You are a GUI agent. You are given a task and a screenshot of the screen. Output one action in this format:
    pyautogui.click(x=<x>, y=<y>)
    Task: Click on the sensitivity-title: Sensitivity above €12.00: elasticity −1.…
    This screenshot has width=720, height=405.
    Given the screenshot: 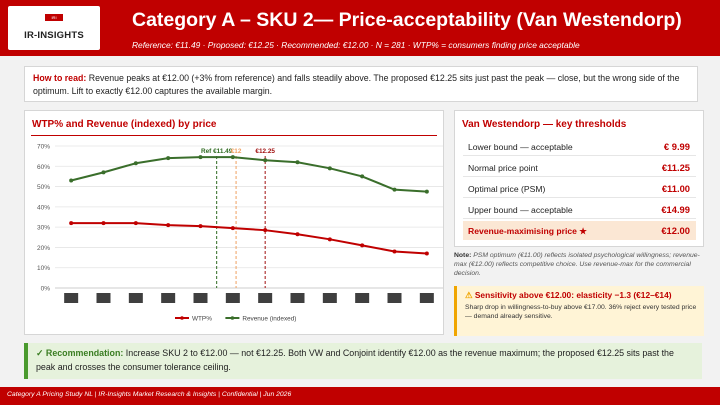 What is the action you would take?
    pyautogui.click(x=573, y=295)
    